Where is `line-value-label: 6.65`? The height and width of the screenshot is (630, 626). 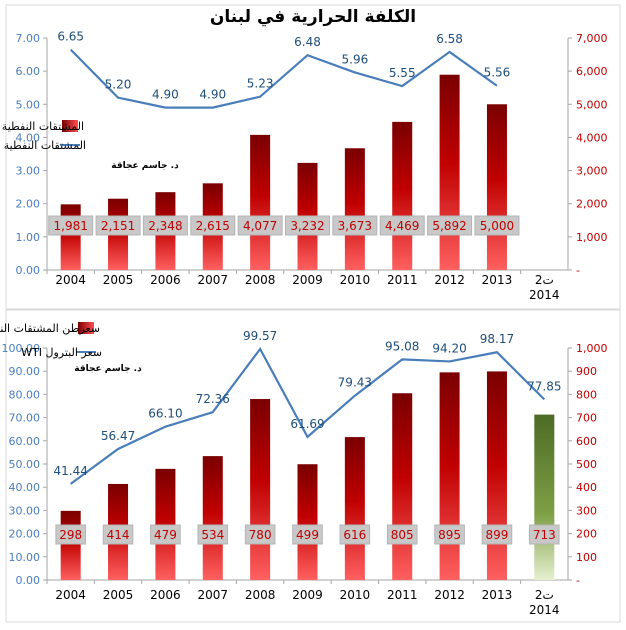
line-value-label: 6.65 is located at coordinates (70, 37).